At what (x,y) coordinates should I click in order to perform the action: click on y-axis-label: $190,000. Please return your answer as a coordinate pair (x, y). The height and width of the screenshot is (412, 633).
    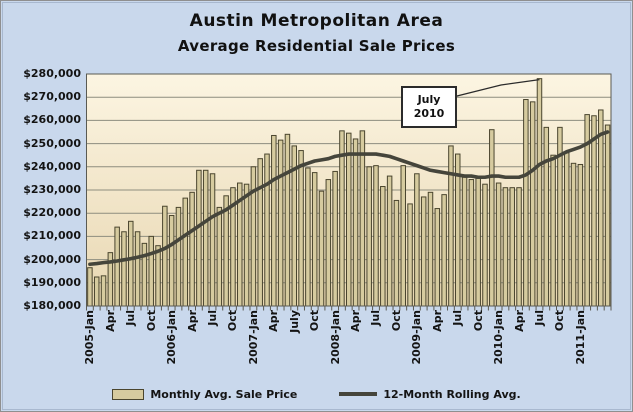
    Looking at the image, I should click on (52, 282).